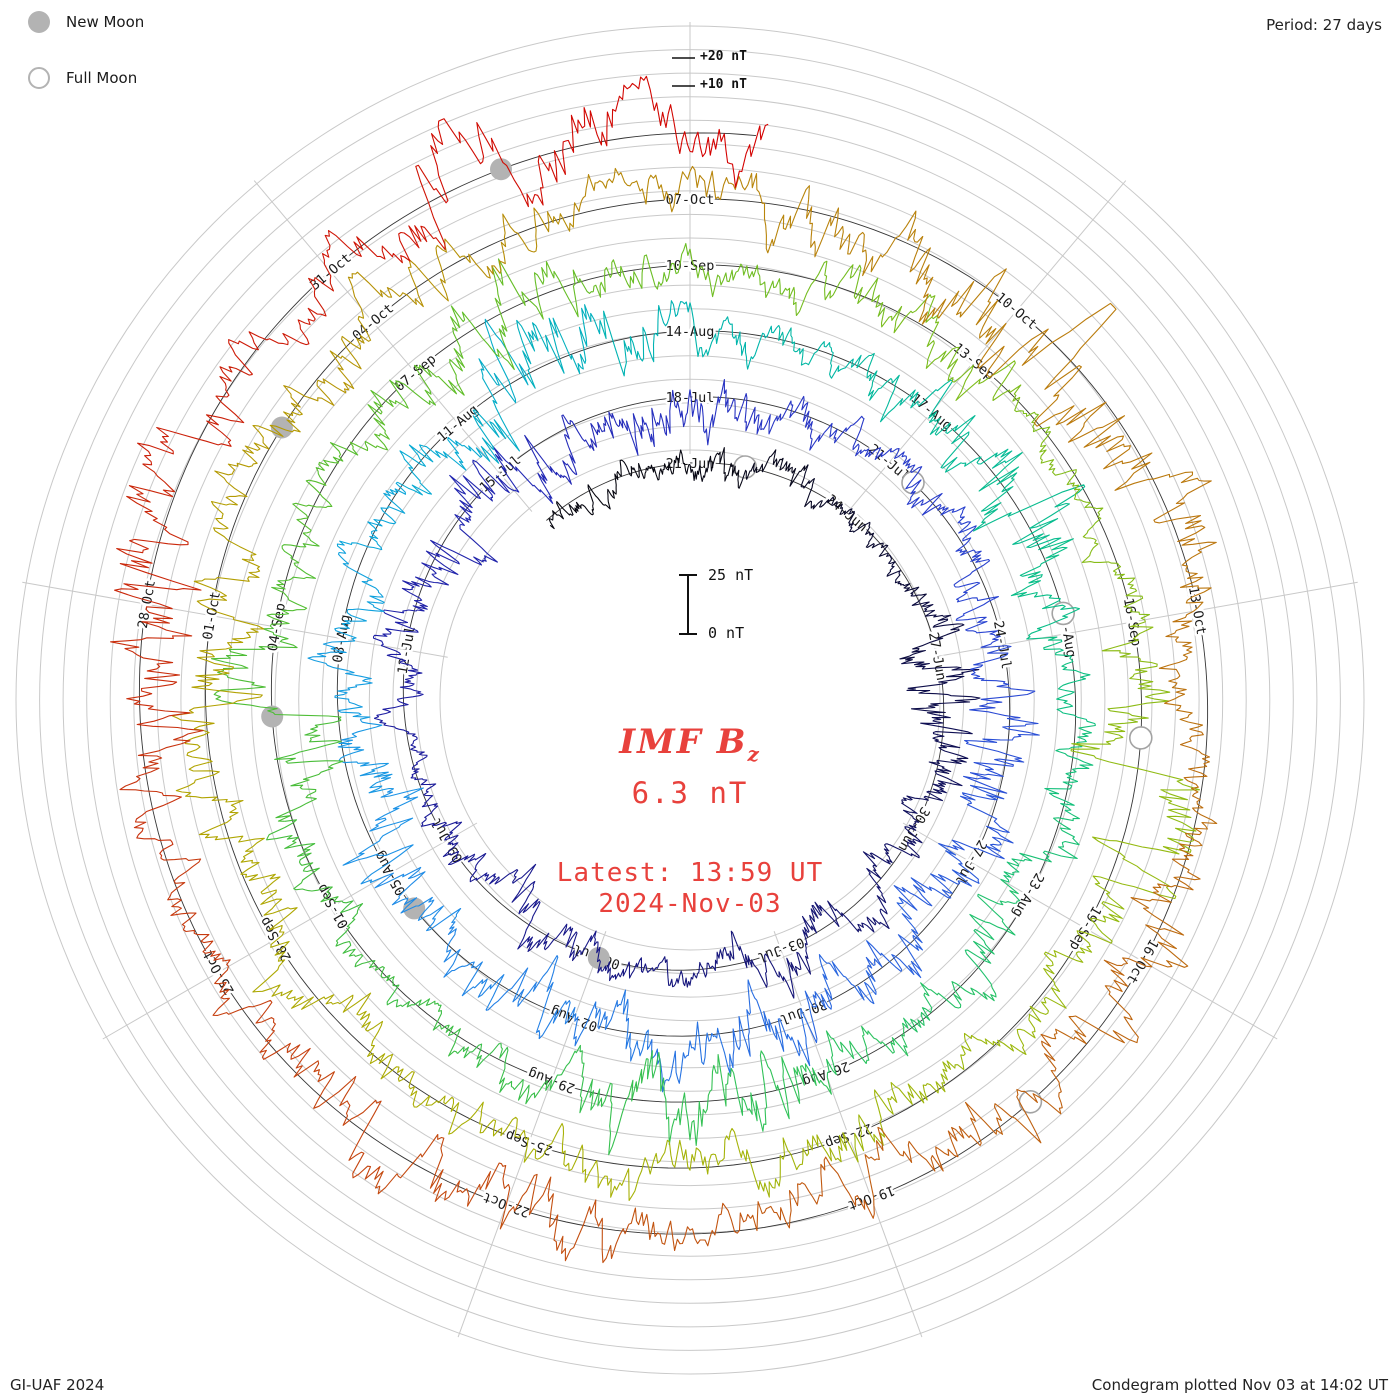  Describe the element at coordinates (1002, 645) in the screenshot. I see `date-tick-label: 24-Jul` at that location.